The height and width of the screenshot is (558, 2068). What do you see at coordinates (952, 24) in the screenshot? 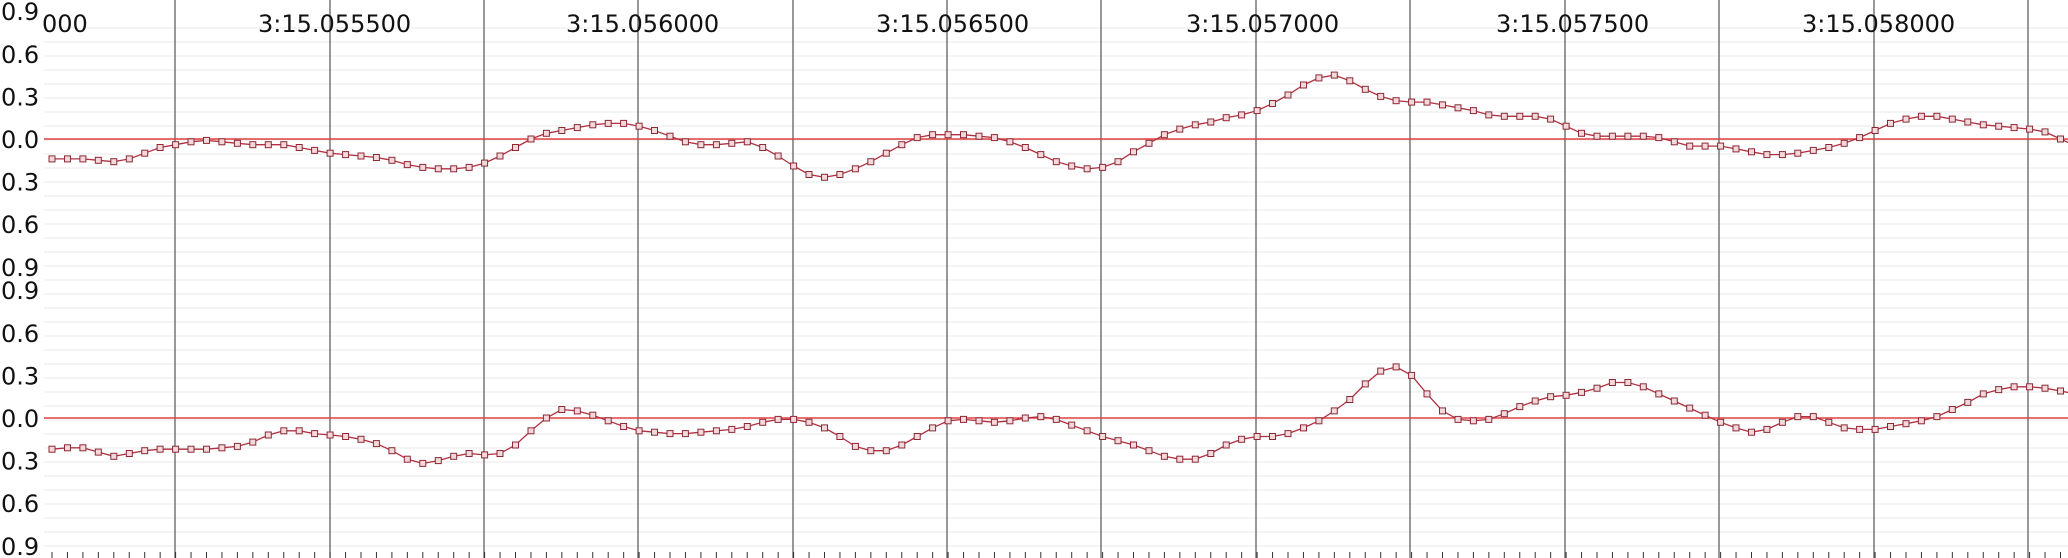
I see `timeline-tick-label: 3:15.056500` at bounding box center [952, 24].